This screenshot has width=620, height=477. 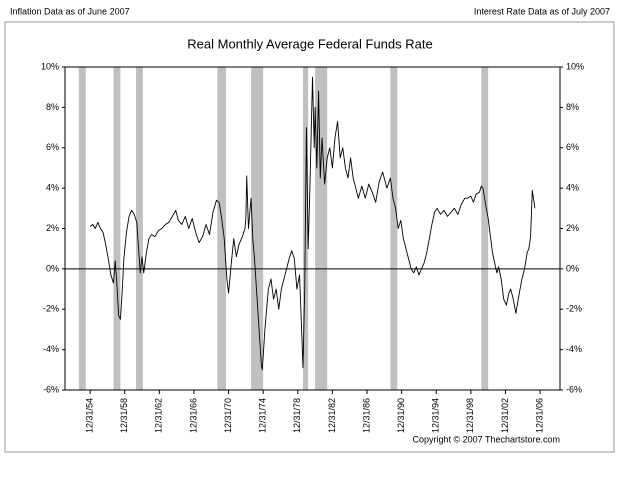 I want to click on y2-tick-label: -6%, so click(x=574, y=389).